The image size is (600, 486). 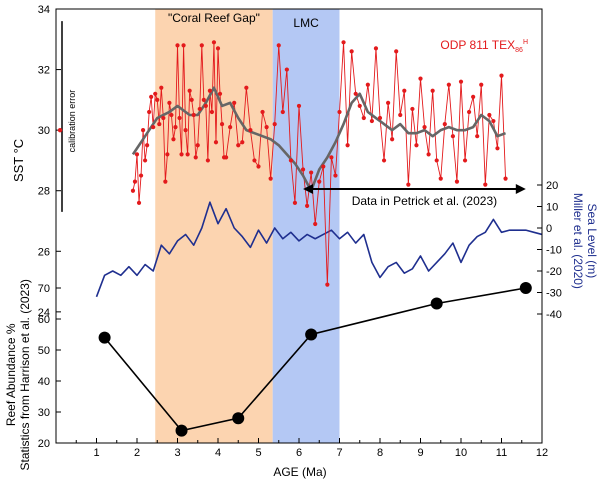 I want to click on sst-y-axis-label: SST °C, so click(x=18, y=160).